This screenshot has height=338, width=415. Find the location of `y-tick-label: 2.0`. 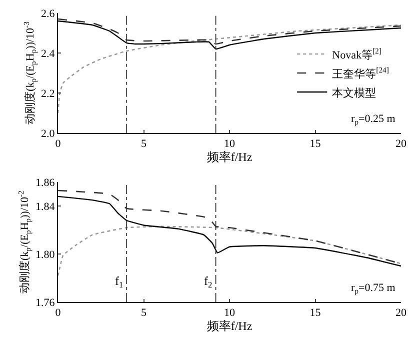

y-tick-label: 2.0 is located at coordinates (48, 134).